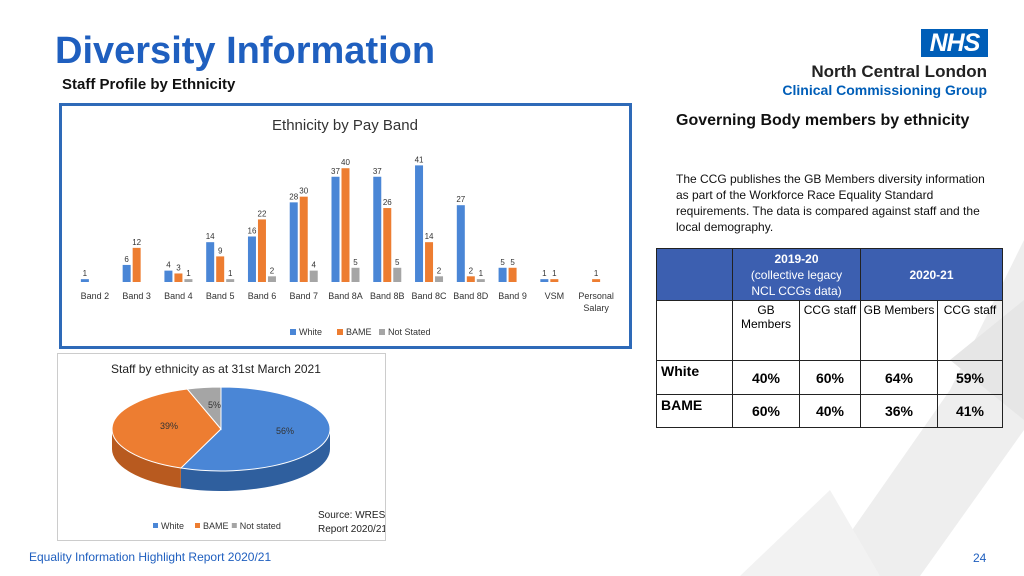 The height and width of the screenshot is (576, 1024). I want to click on table-row: BAME 60% 40% 36% 41%, so click(829, 411).